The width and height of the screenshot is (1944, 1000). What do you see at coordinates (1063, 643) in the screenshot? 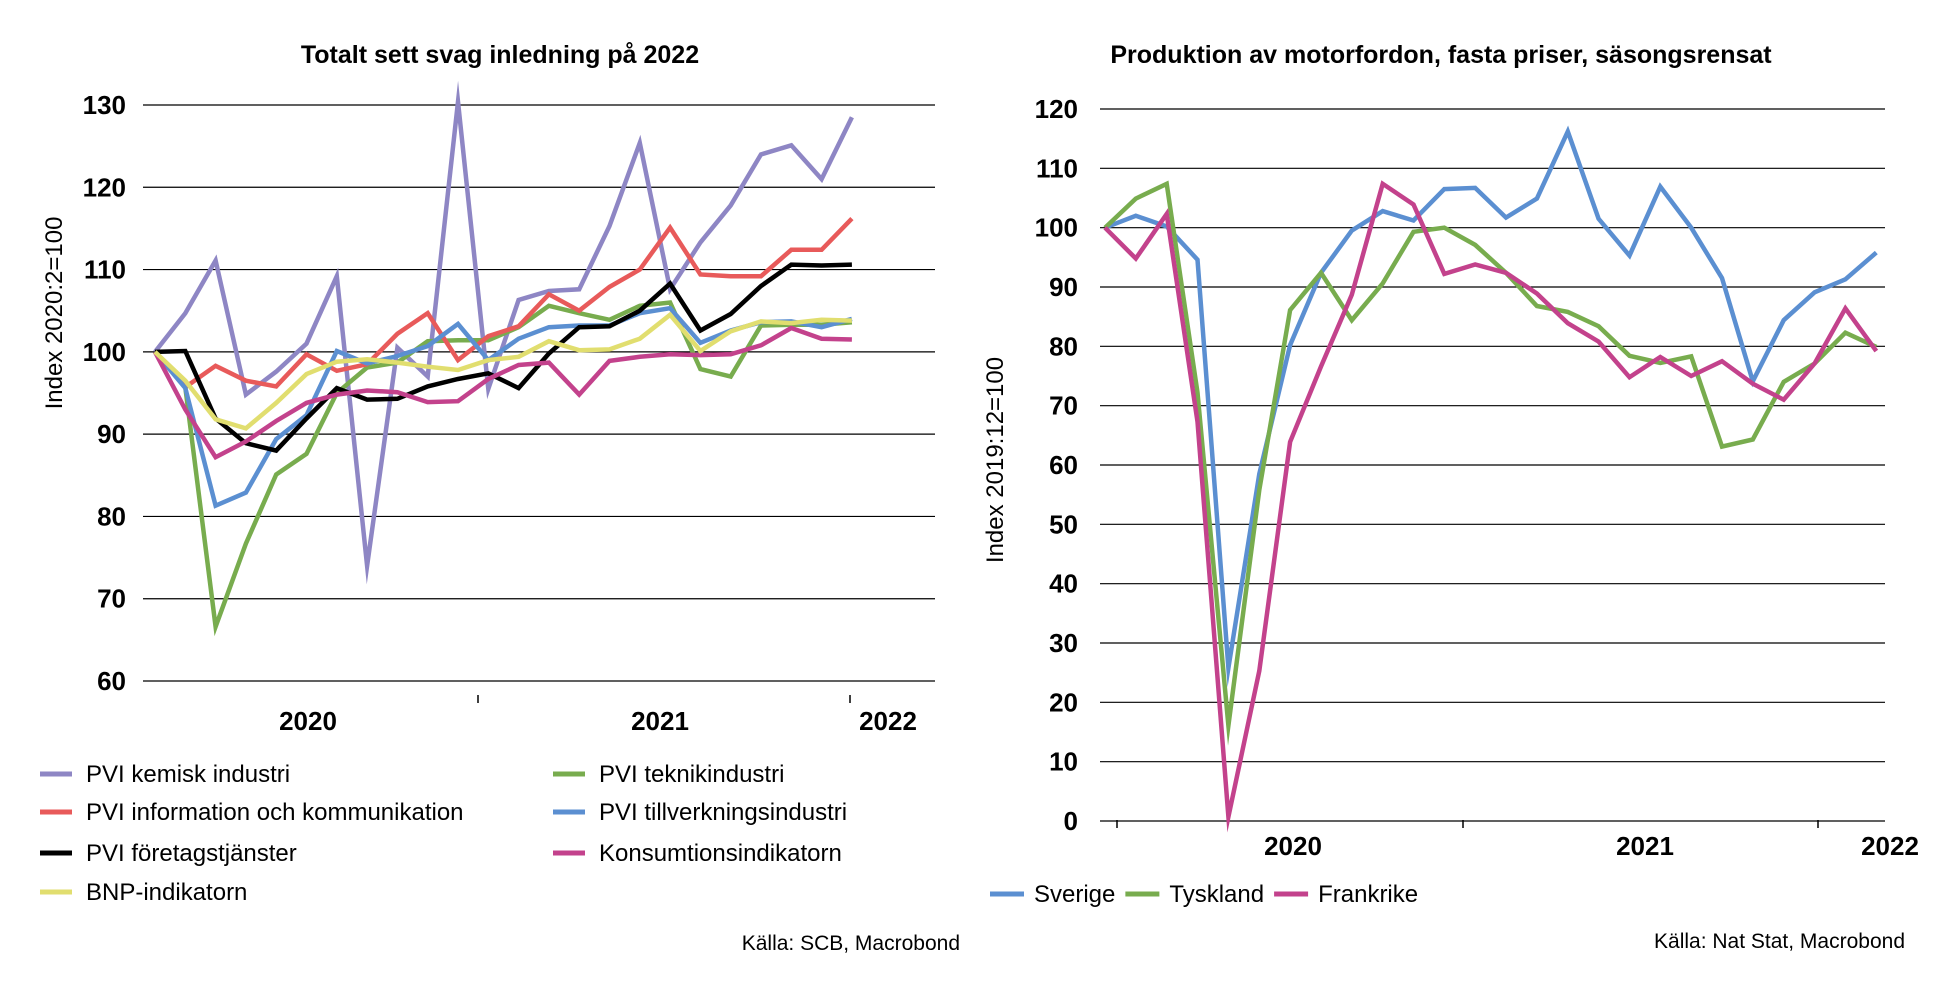
I see `y-tick-label: 30` at bounding box center [1063, 643].